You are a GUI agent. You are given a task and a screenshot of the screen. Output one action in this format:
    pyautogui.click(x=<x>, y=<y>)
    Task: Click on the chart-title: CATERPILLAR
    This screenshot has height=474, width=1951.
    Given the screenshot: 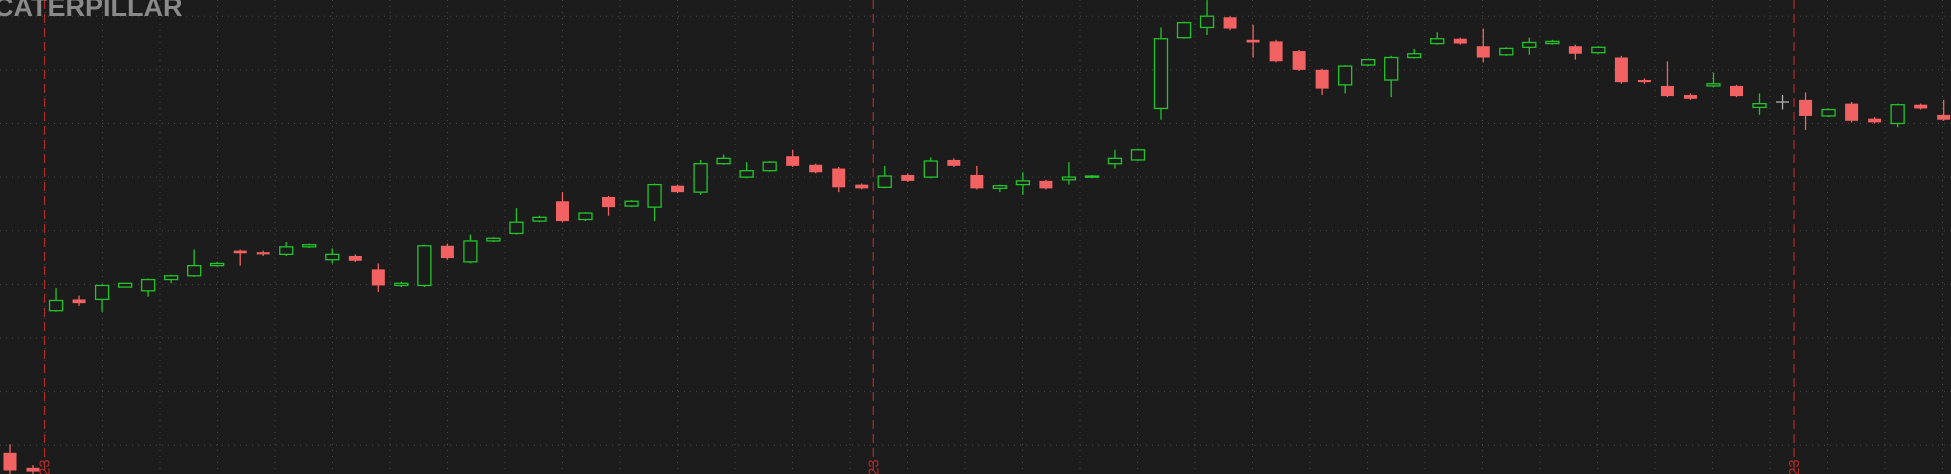 What is the action you would take?
    pyautogui.click(x=91, y=11)
    